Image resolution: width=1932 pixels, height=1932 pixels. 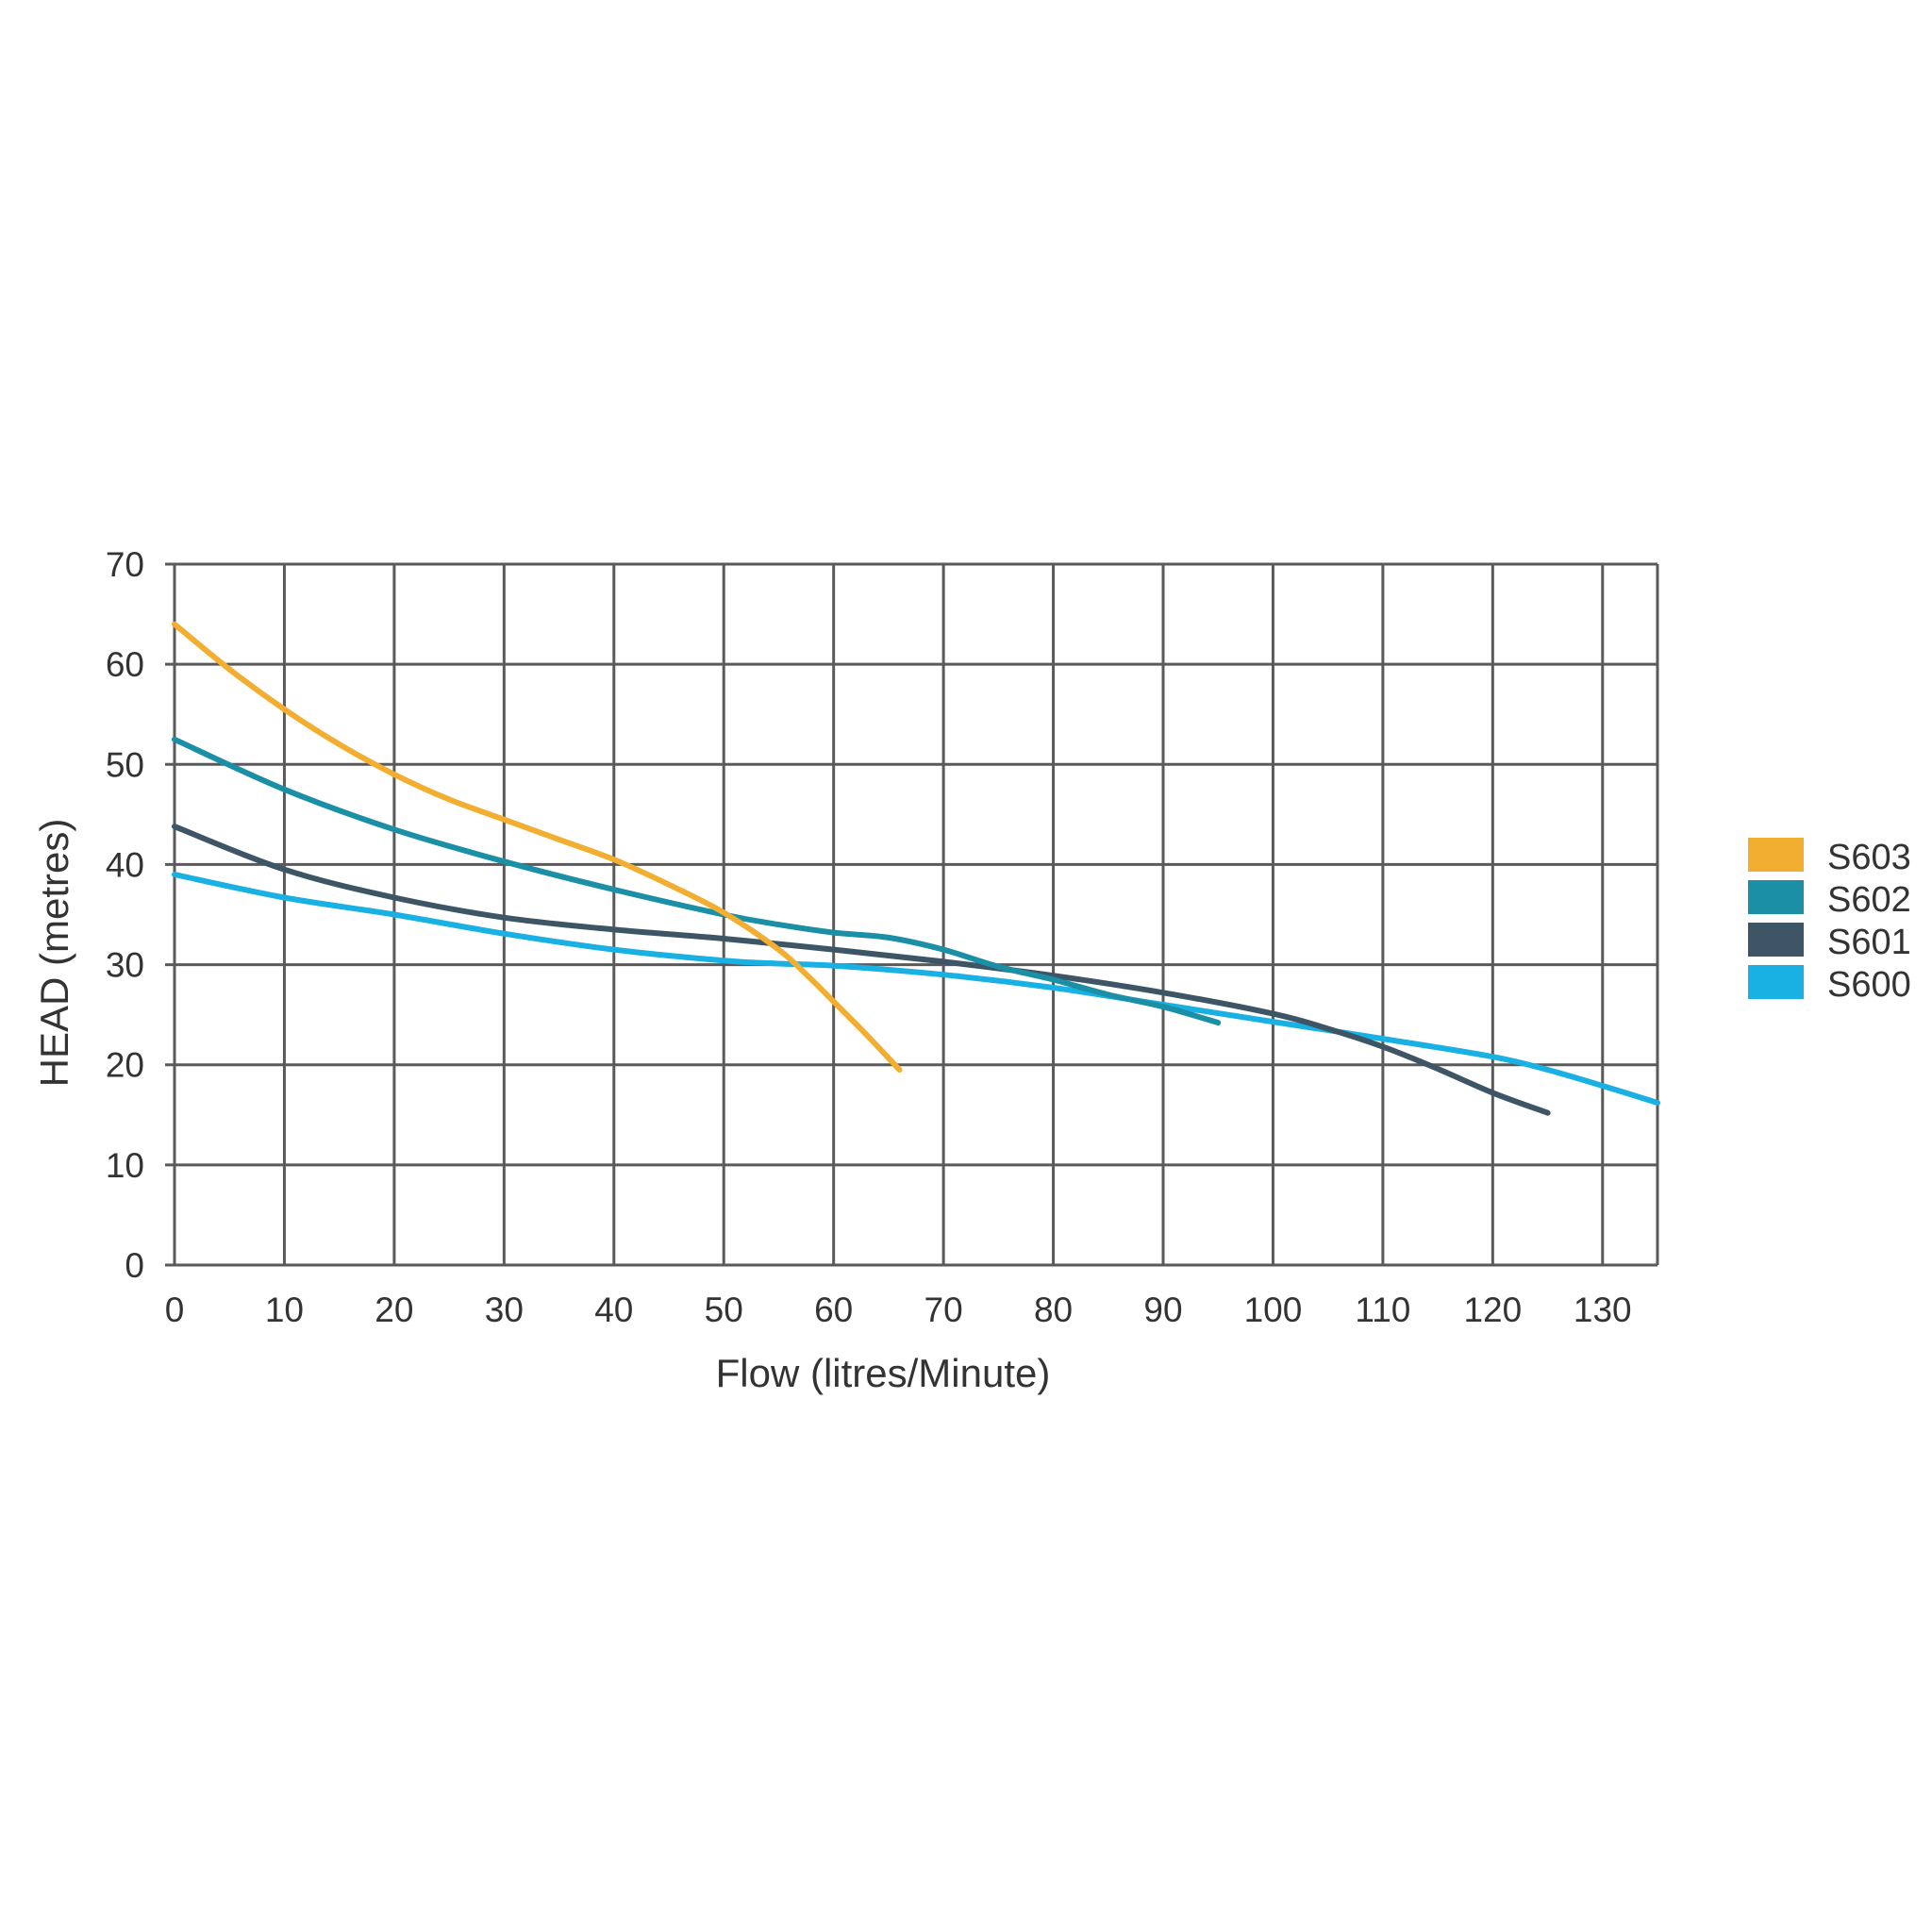 What do you see at coordinates (833, 1310) in the screenshot?
I see `x-tick-label: 60` at bounding box center [833, 1310].